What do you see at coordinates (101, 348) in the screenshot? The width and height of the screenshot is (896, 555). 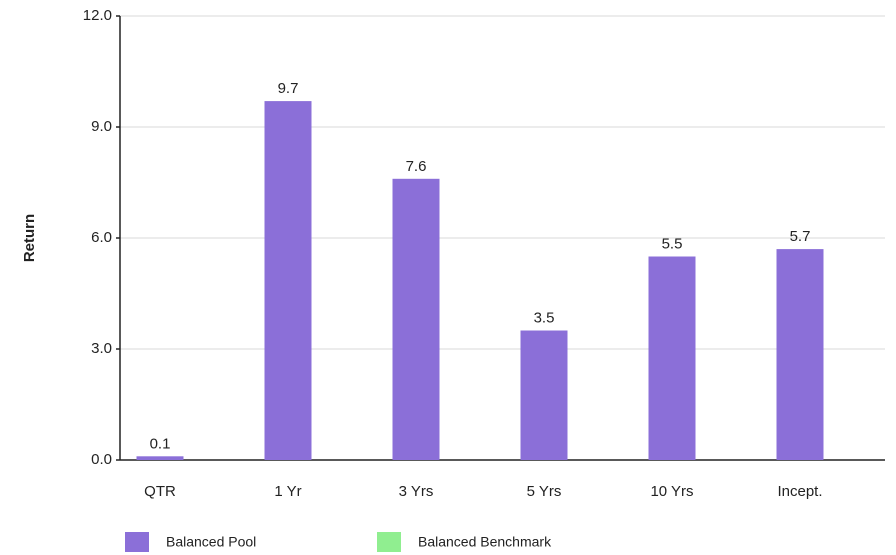 I see `y-tick-label: 3.0` at bounding box center [101, 348].